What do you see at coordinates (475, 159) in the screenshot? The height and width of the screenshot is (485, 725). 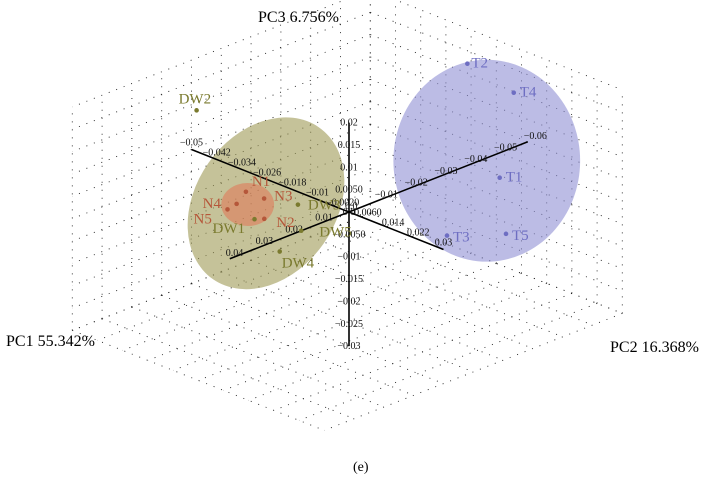 I see `pc1-tick-label: −0.04` at bounding box center [475, 159].